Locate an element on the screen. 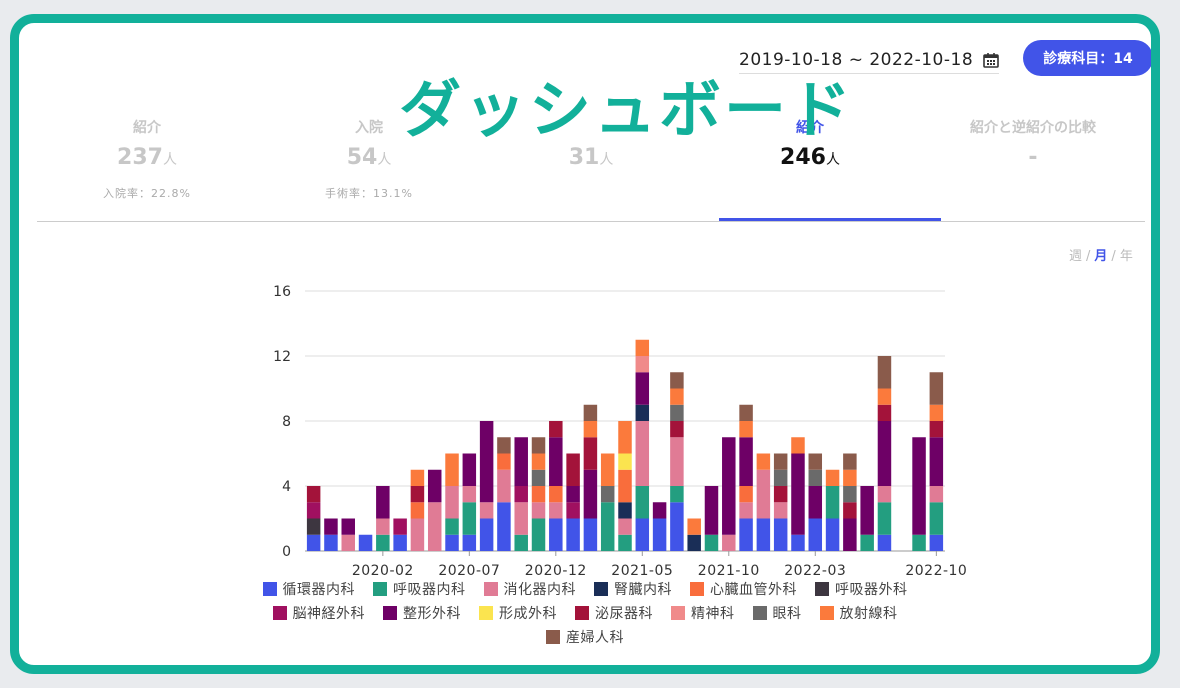  bar-segment: 2020-06 循環器内科: 1 is located at coordinates (452, 542).